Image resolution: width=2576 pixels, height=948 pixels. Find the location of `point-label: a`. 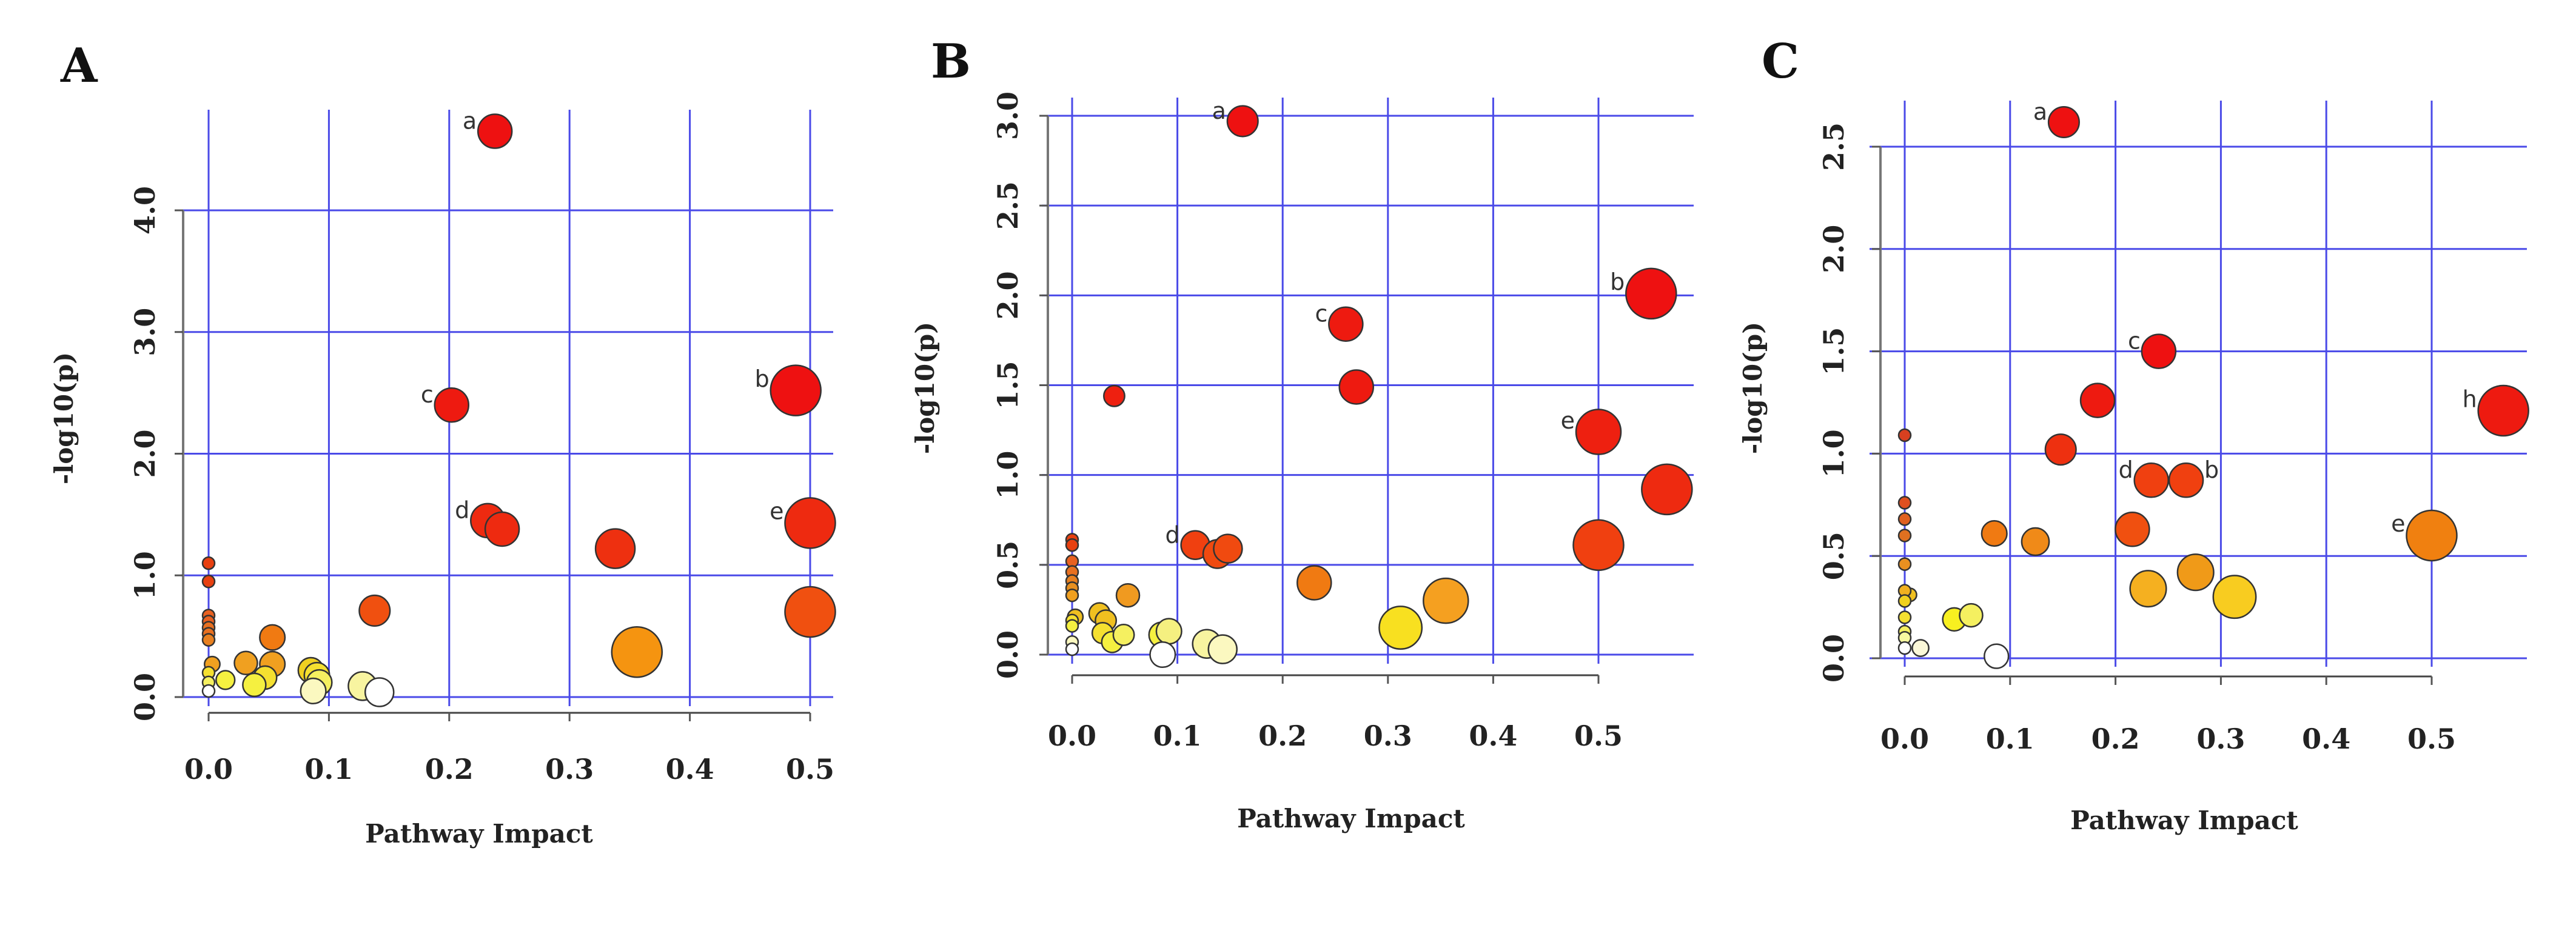

point-label: a is located at coordinates (470, 120).